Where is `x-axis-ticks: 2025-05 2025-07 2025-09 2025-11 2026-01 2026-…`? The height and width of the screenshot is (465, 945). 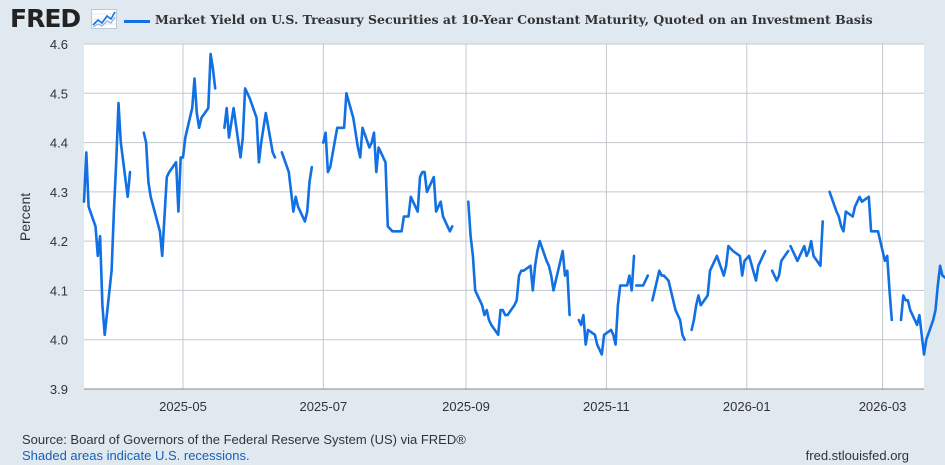
x-axis-ticks: 2025-05 2025-07 2025-09 2025-11 2026-01 2026-… is located at coordinates (532, 406).